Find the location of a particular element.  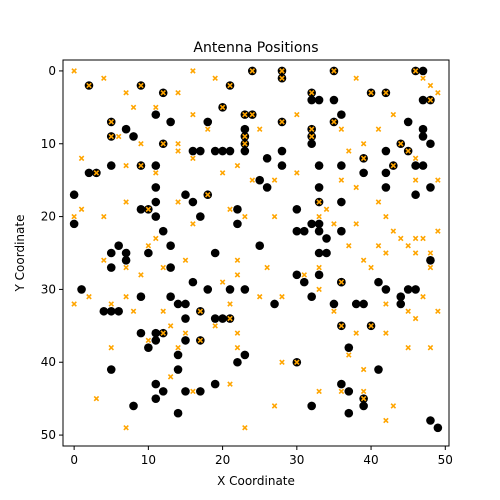

y-tick-label: 20 is located at coordinates (48, 217).